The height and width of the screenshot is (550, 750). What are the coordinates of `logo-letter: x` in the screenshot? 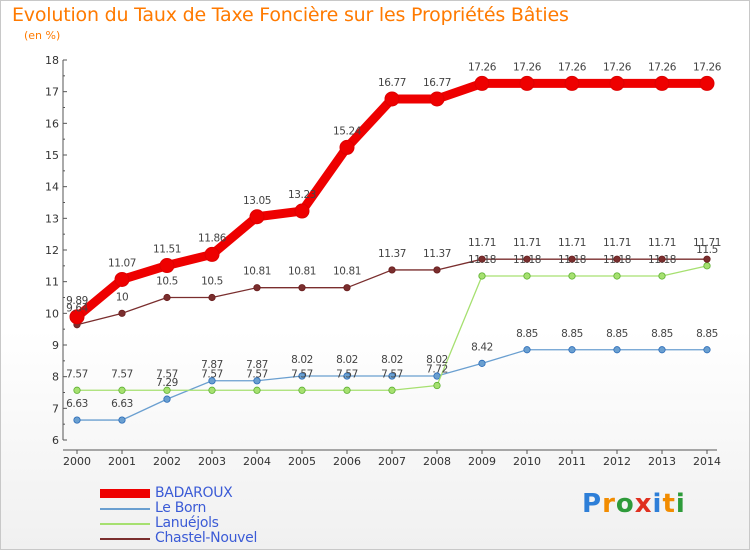 It's located at (643, 504).